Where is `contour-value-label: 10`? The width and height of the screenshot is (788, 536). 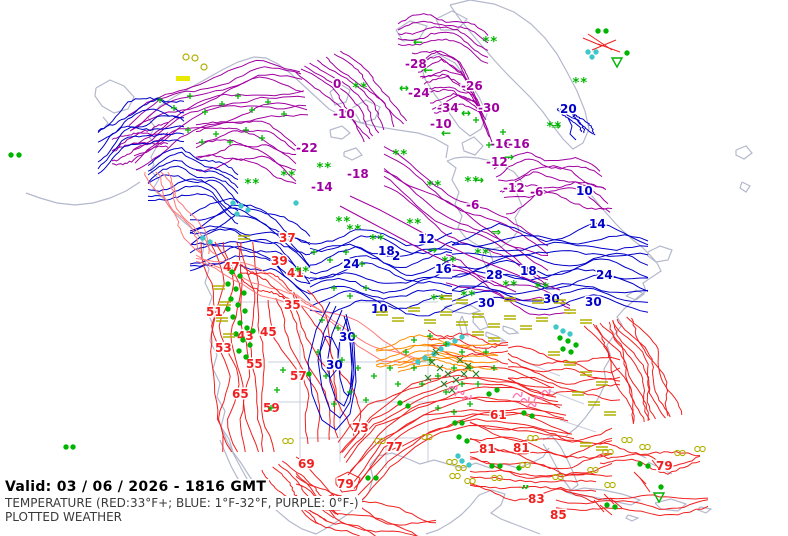 contour-value-label: 10 is located at coordinates (379, 309).